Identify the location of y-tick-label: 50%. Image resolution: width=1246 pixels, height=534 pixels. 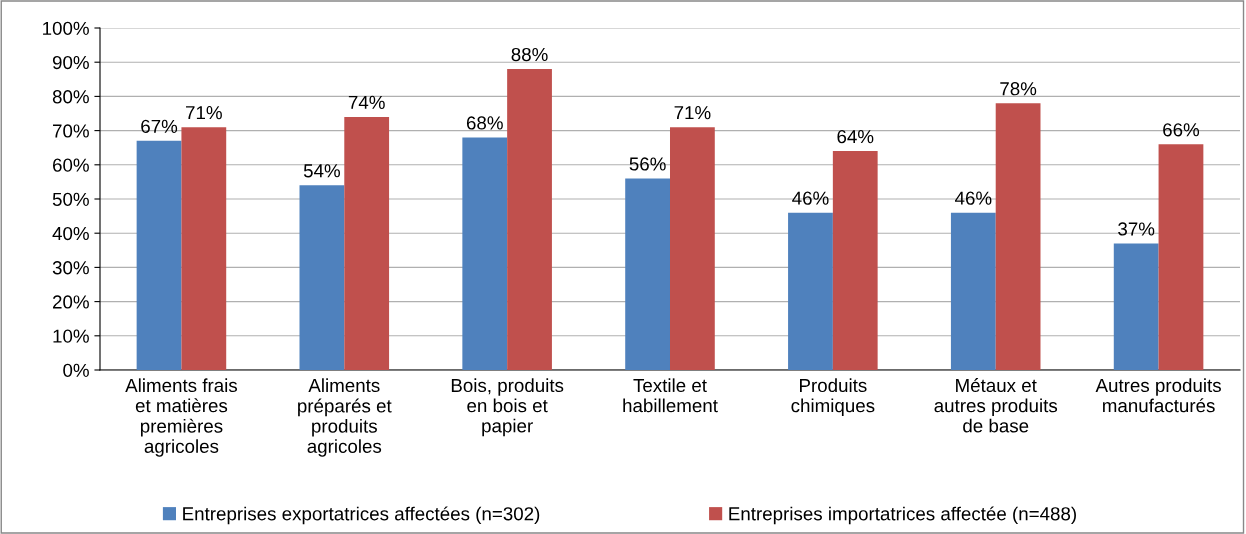
(70, 199).